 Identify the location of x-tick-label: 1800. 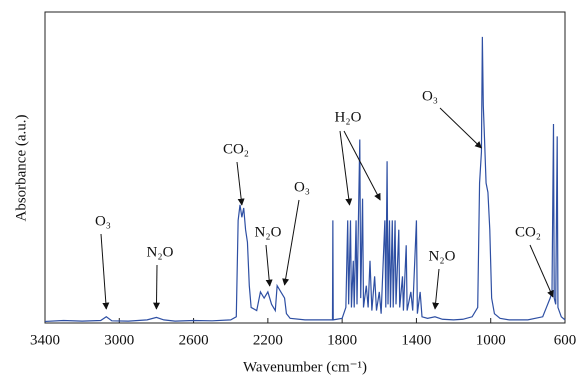
(342, 340).